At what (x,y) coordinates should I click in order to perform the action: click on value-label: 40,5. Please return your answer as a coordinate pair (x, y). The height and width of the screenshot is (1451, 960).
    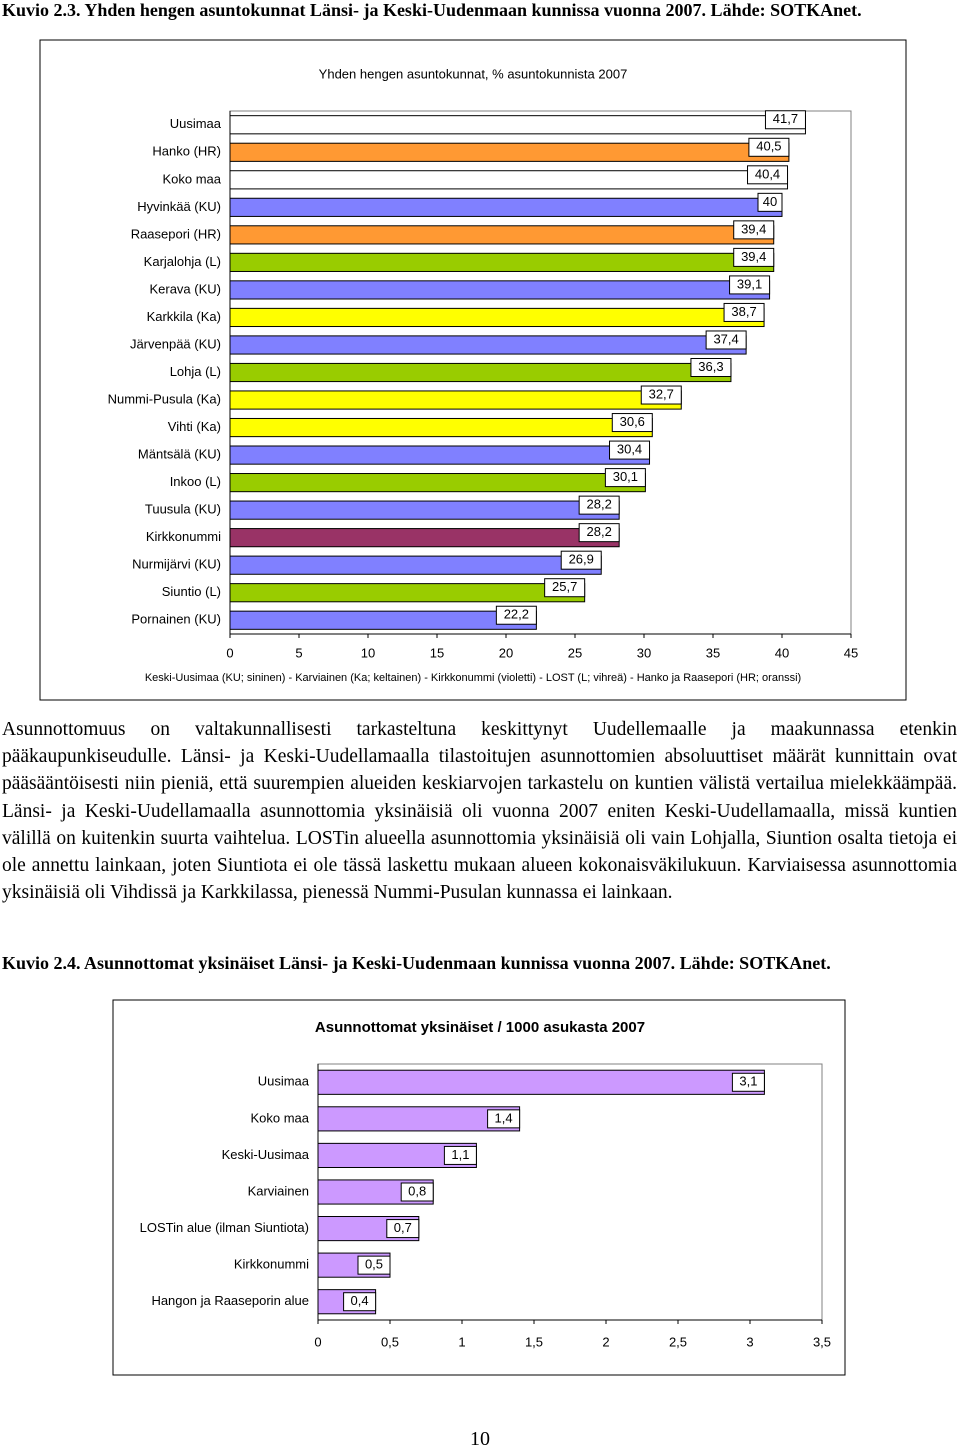
    Looking at the image, I should click on (768, 146).